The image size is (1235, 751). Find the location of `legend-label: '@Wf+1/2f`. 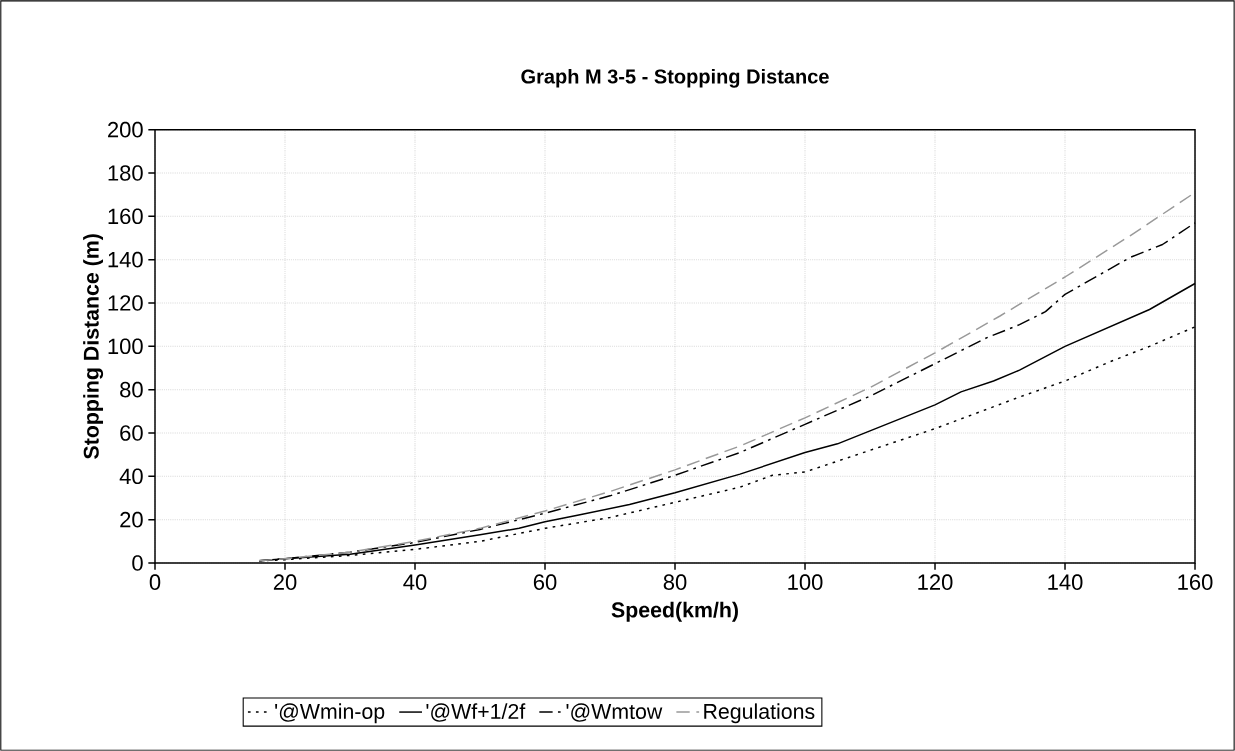

legend-label: '@Wf+1/2f is located at coordinates (476, 712).